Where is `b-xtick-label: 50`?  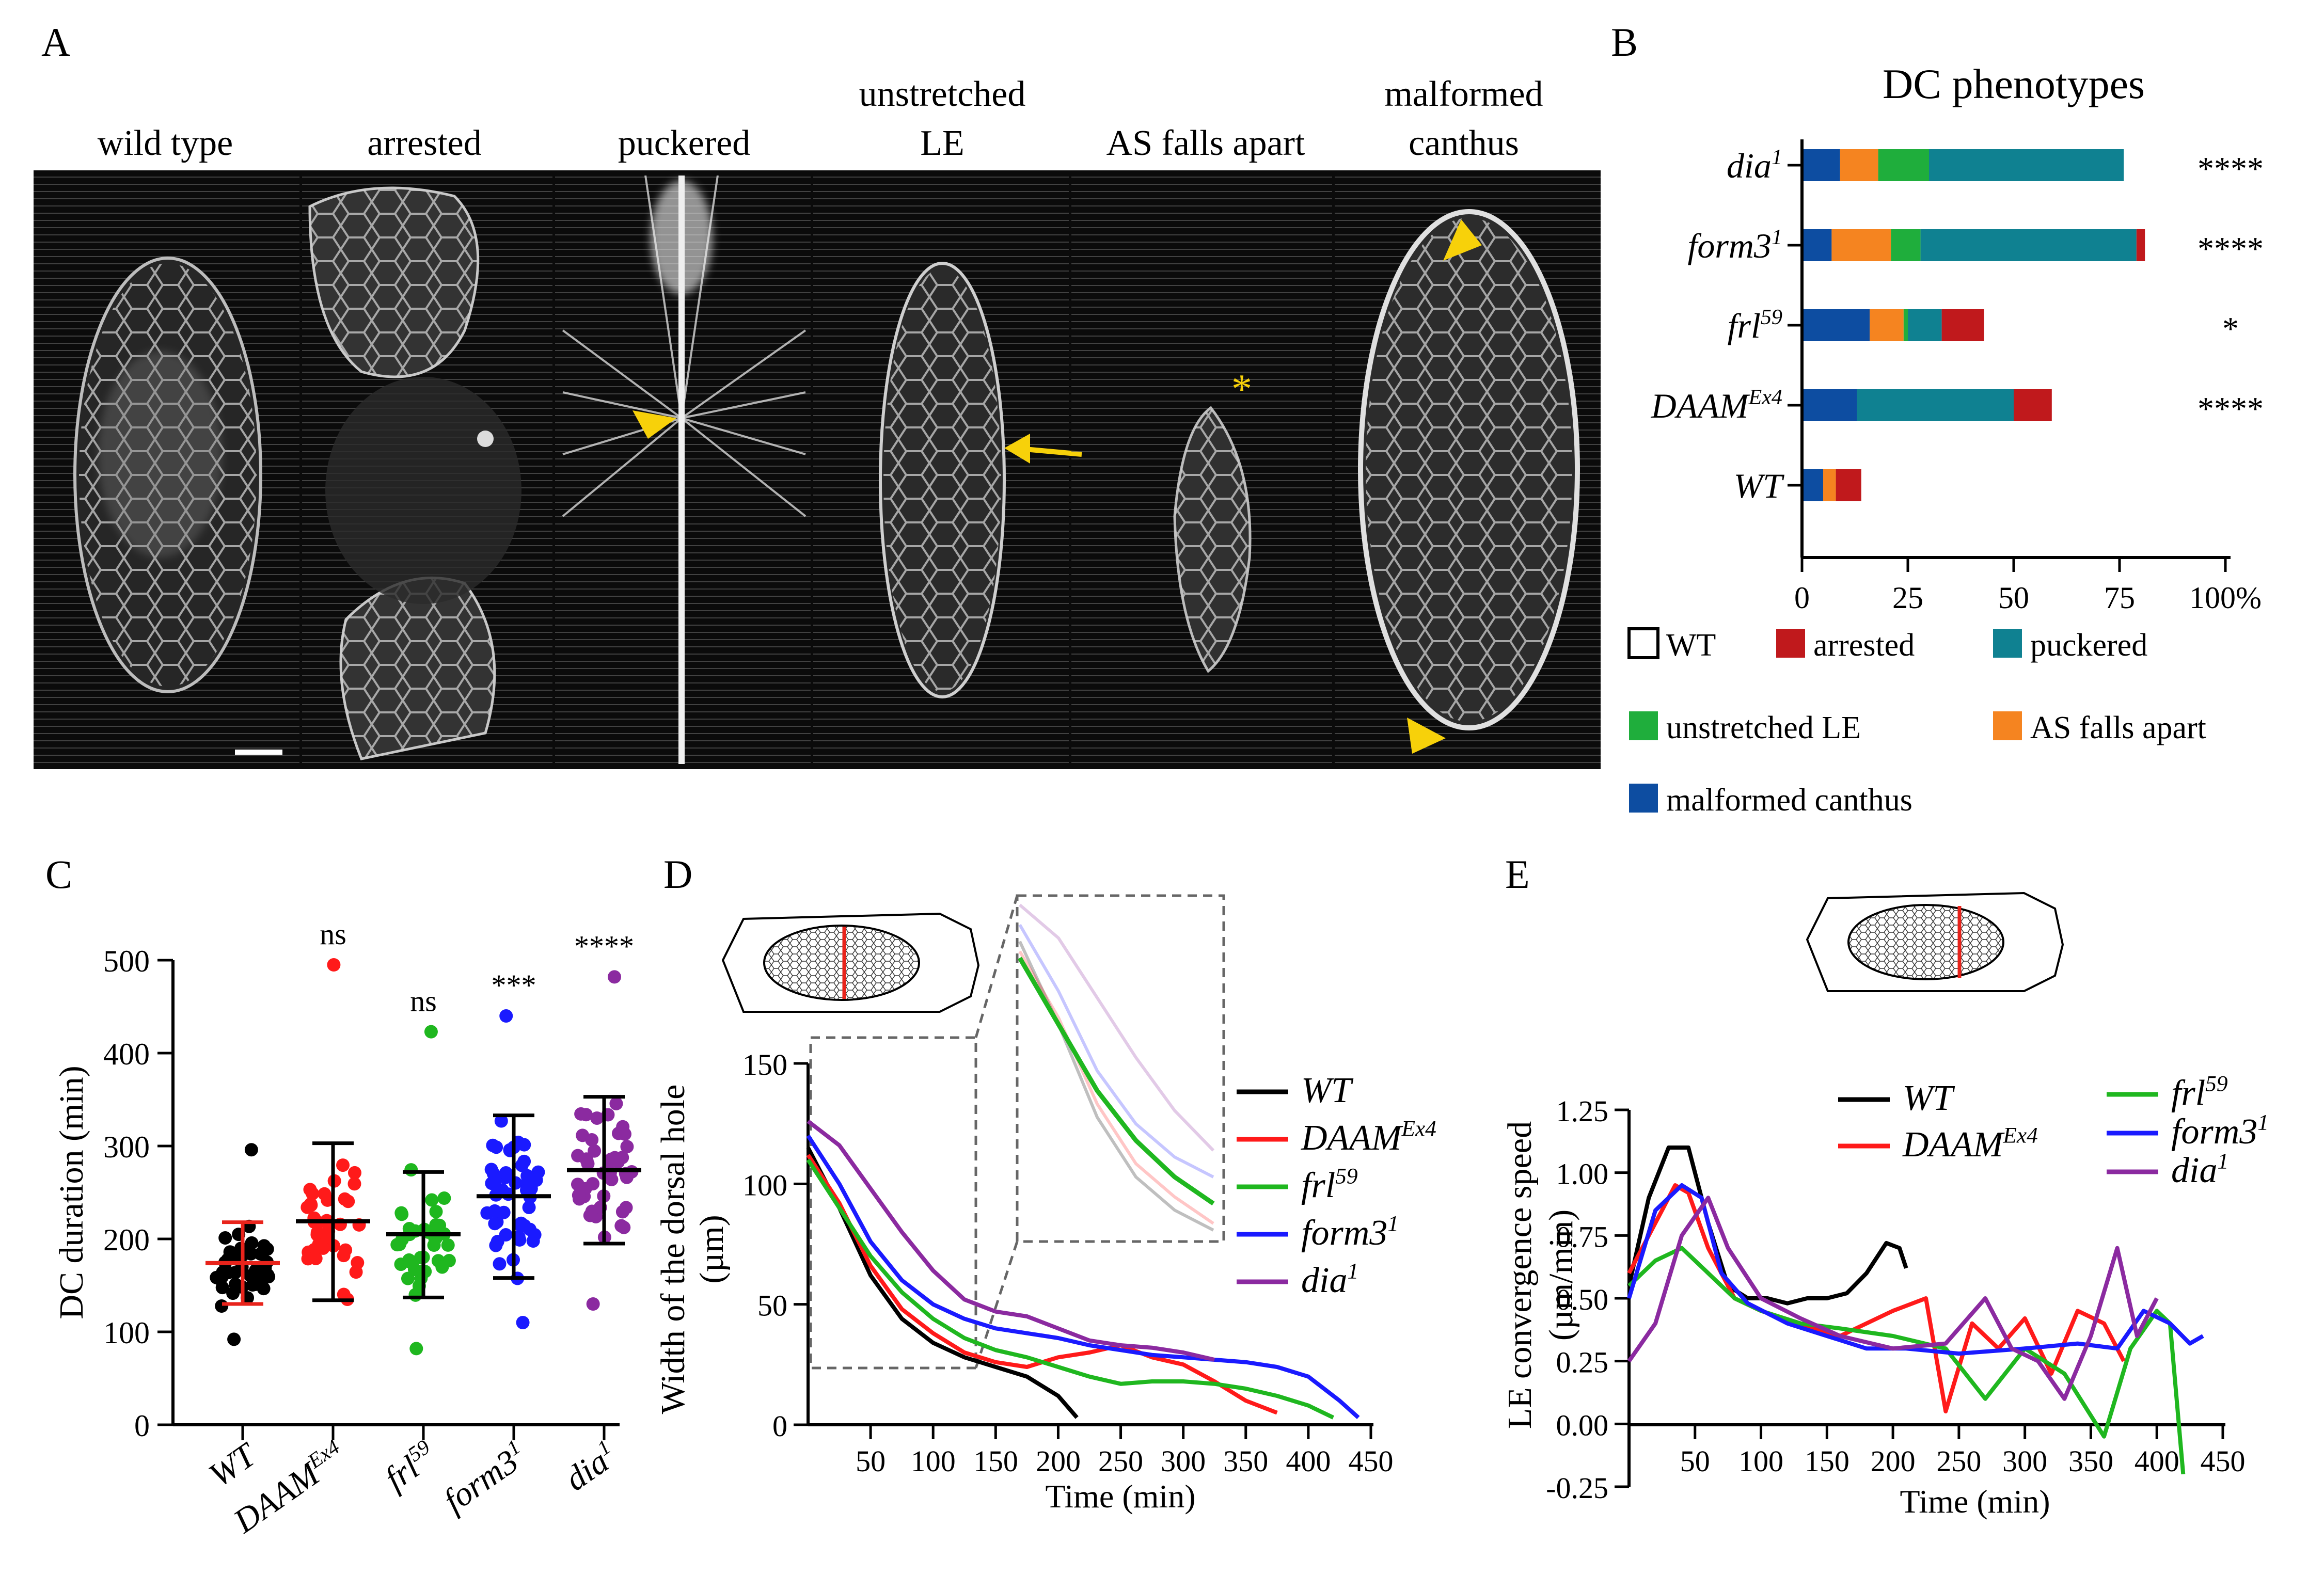
b-xtick-label: 50 is located at coordinates (2013, 598).